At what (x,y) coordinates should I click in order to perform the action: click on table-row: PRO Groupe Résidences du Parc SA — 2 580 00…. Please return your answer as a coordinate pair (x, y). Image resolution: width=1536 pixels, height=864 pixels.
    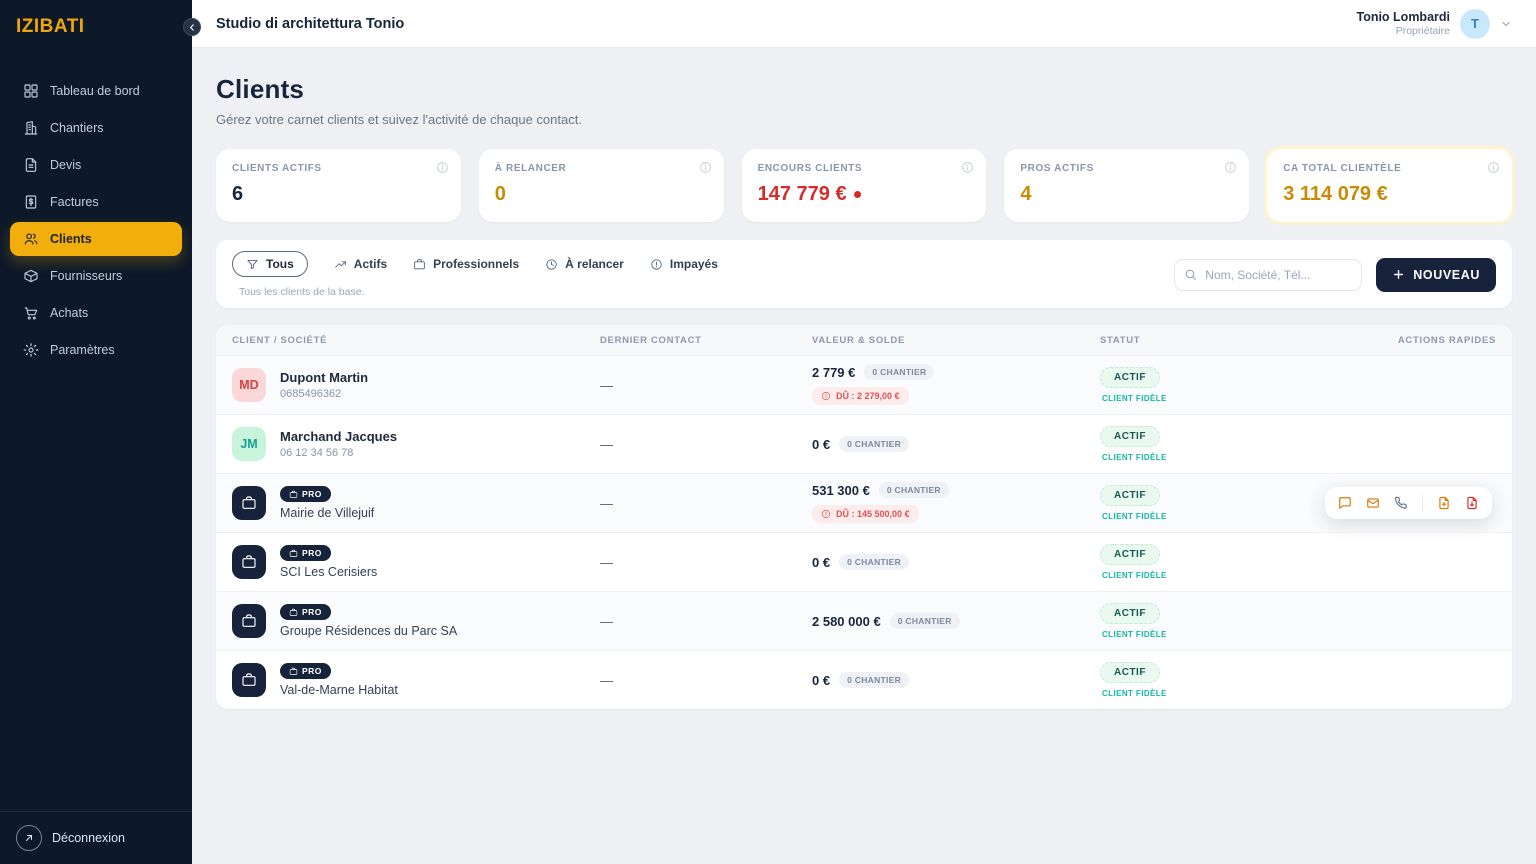
    Looking at the image, I should click on (864, 620).